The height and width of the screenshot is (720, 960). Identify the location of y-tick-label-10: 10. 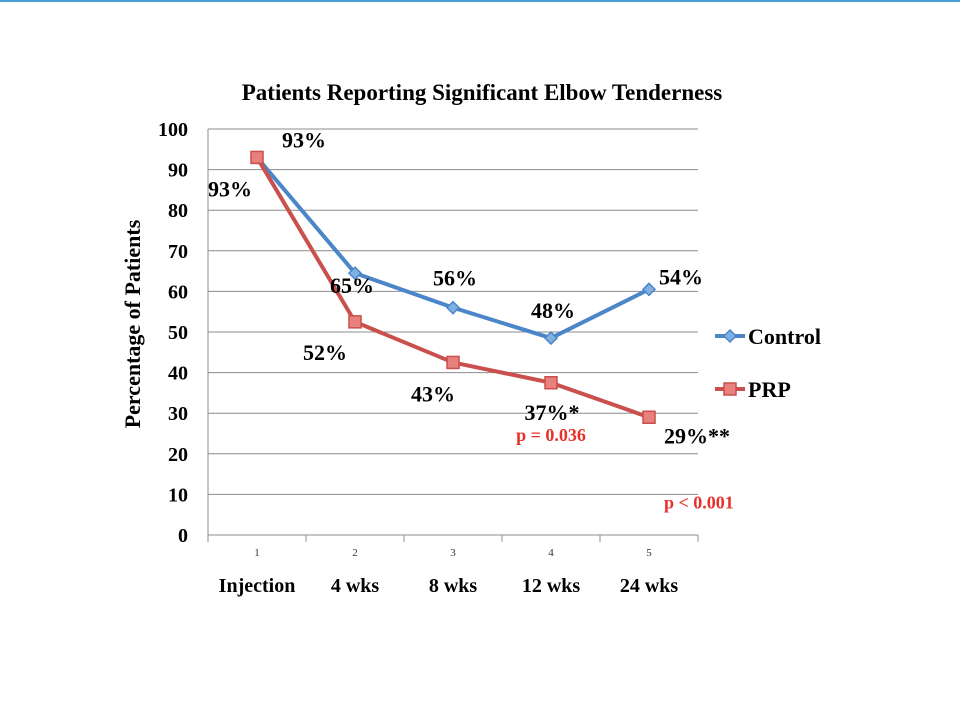
(178, 495).